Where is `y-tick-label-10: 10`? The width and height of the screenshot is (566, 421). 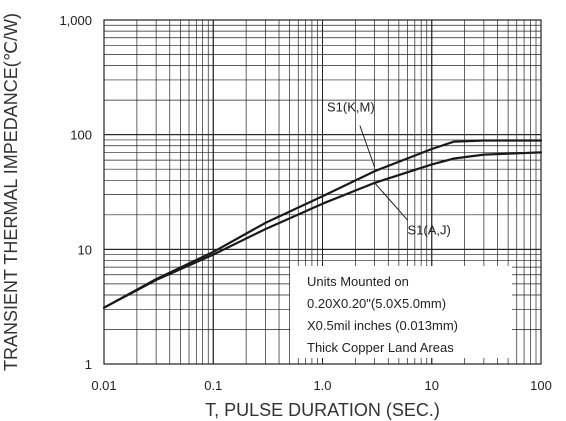
y-tick-label-10: 10 is located at coordinates (85, 249).